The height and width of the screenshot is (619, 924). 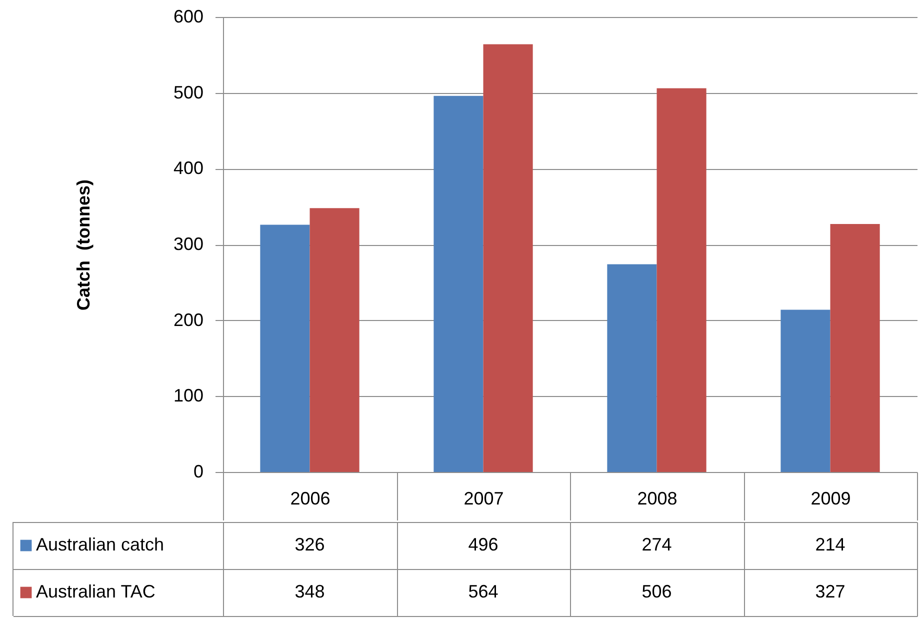 What do you see at coordinates (188, 396) in the screenshot?
I see `y-tick-label: 100` at bounding box center [188, 396].